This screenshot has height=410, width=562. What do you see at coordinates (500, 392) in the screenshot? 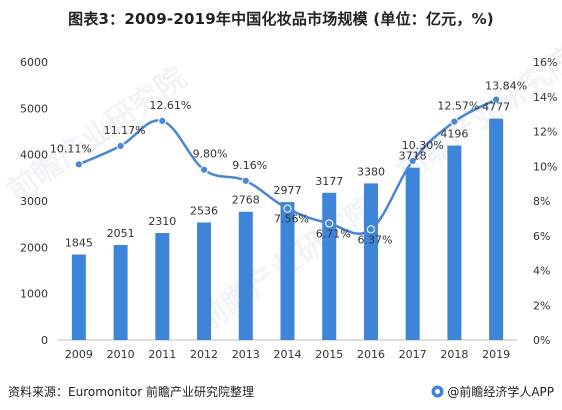
I see `brand-label: @前瞻经济学人APP` at bounding box center [500, 392].